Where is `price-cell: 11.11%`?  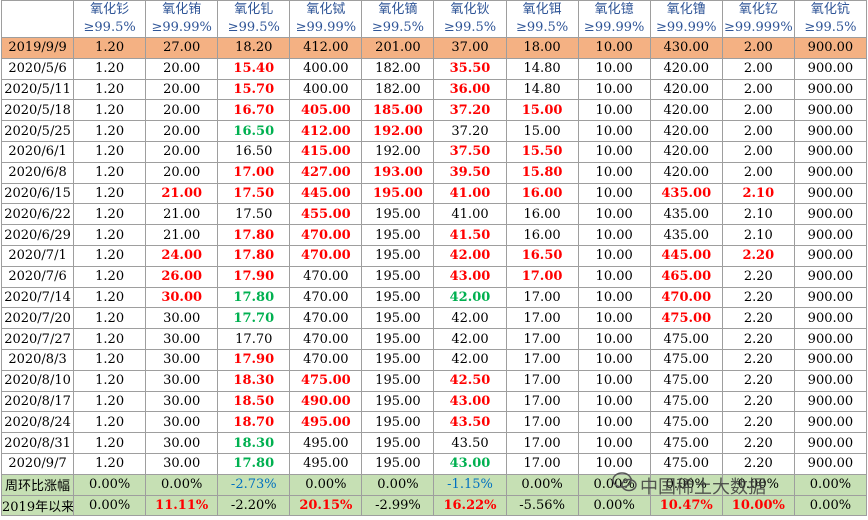 price-cell: 11.11% is located at coordinates (182, 505).